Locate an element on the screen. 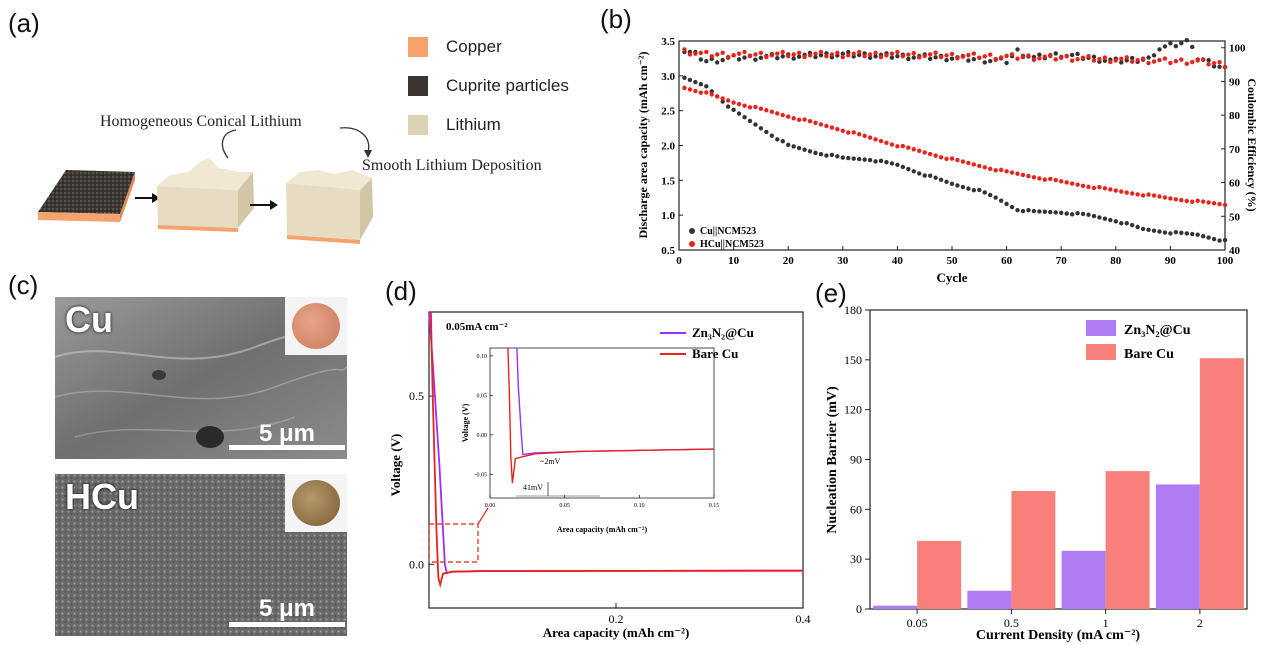 The height and width of the screenshot is (645, 1266). legend-label-zn3n2: Zn₃N₂@Cu is located at coordinates (723, 332).